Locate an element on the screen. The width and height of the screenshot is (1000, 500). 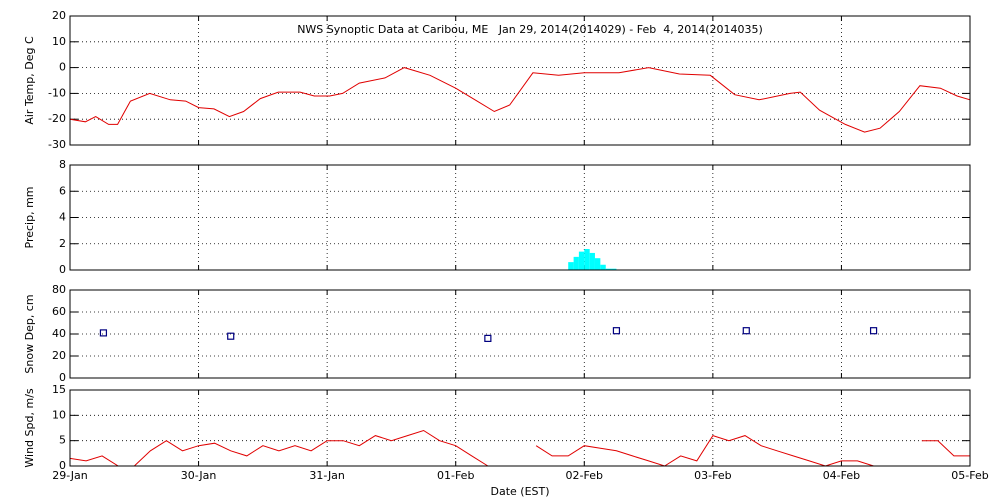
y-tick-label: 40 is located at coordinates (59, 333).